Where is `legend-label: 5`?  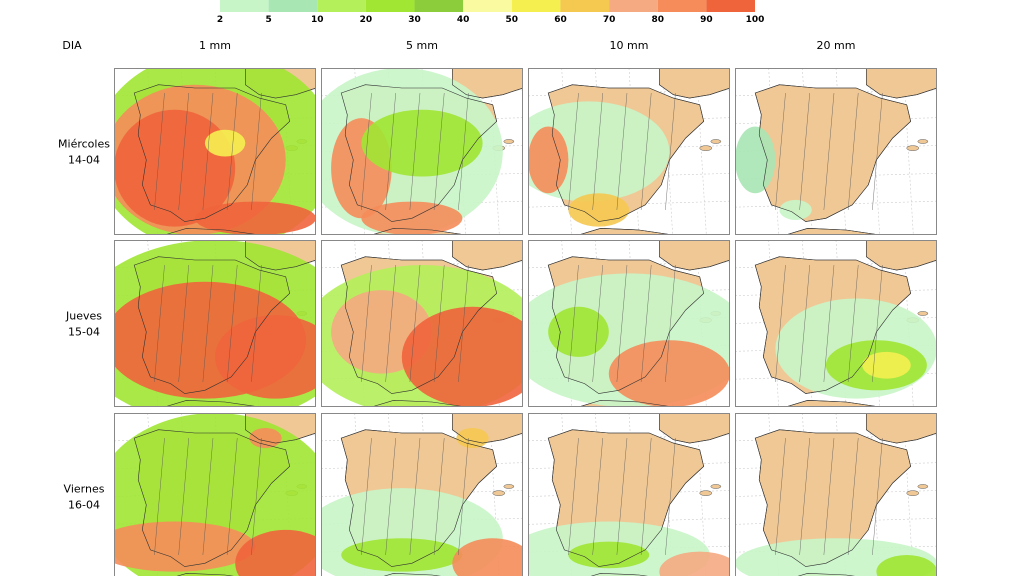
legend-label: 5 is located at coordinates (269, 20).